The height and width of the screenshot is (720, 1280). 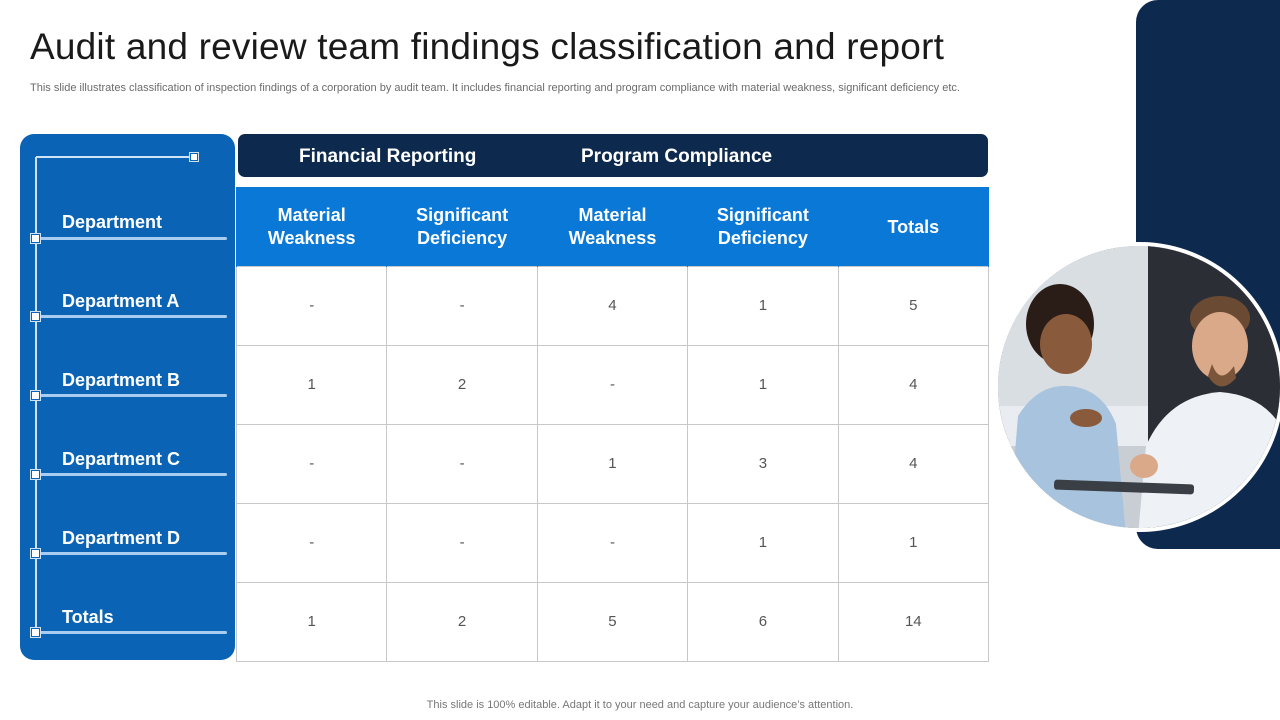 What do you see at coordinates (115, 157) in the screenshot?
I see `sidebar-top-line` at bounding box center [115, 157].